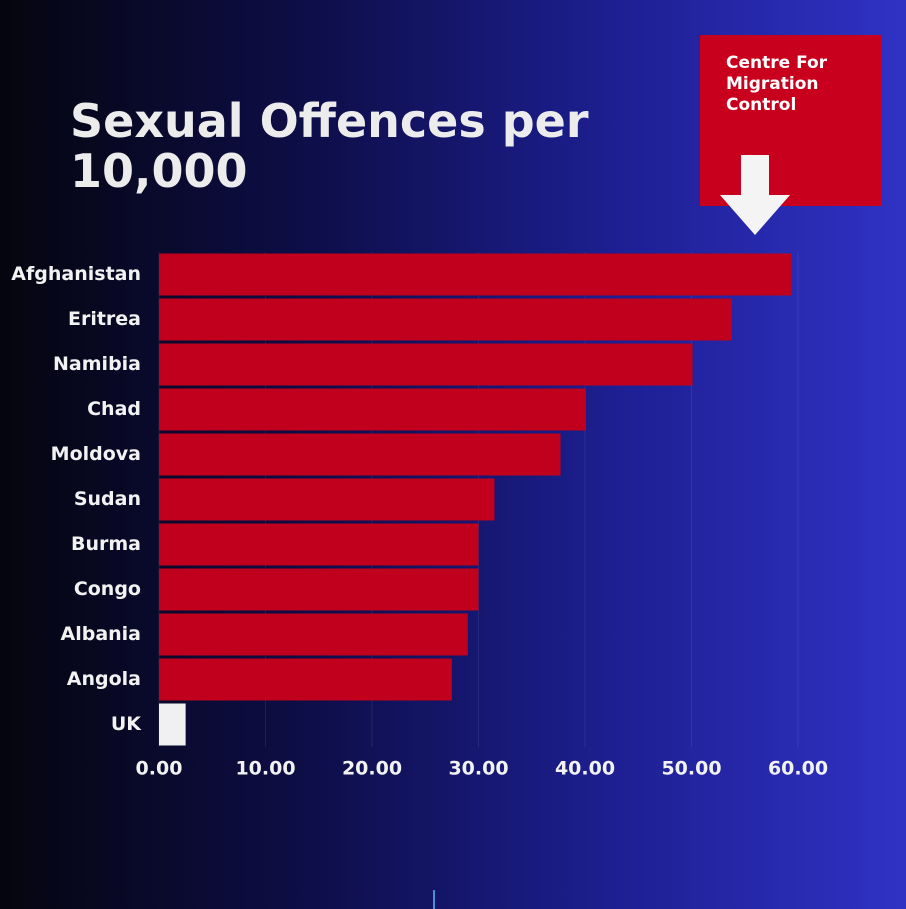  Describe the element at coordinates (96, 454) in the screenshot. I see `y-tick-label: Moldova` at that location.